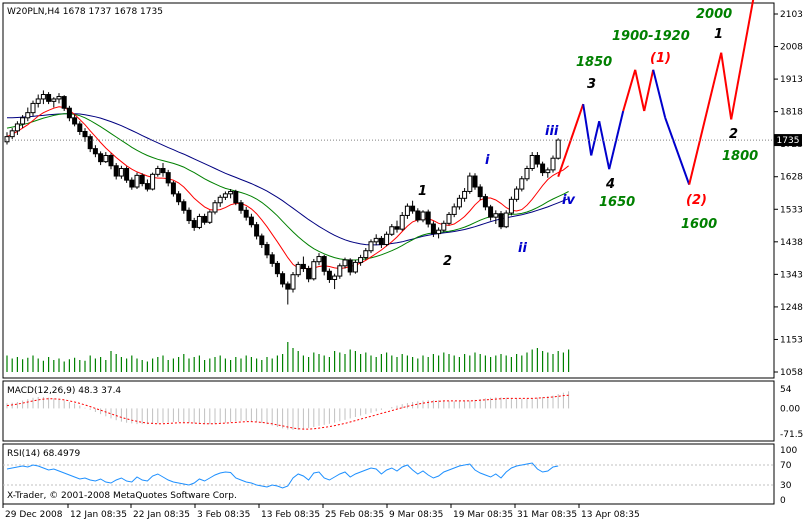  Describe the element at coordinates (594, 62) in the screenshot. I see `wave-label-green: 1850` at that location.